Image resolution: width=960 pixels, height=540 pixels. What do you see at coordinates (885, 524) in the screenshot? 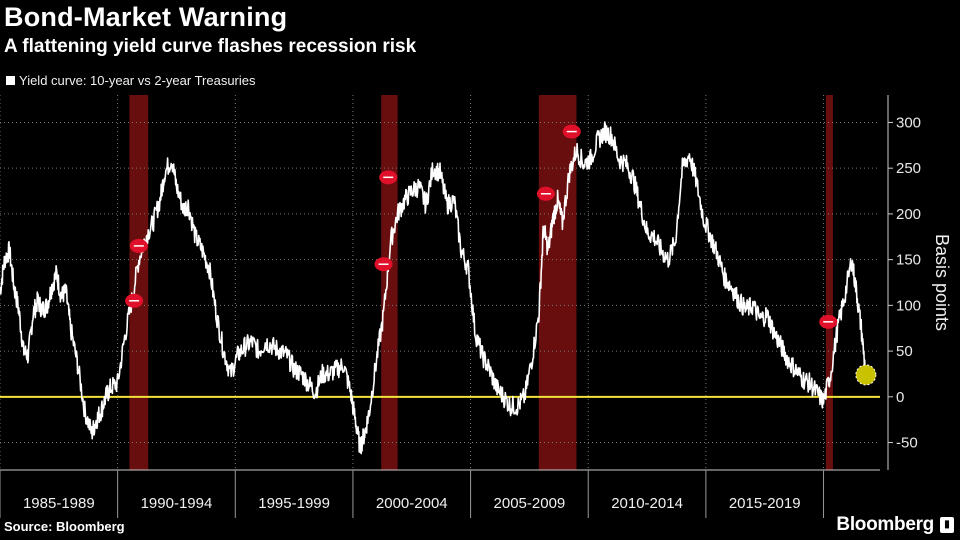
I see `brand-logo: Bloomberg` at bounding box center [885, 524].